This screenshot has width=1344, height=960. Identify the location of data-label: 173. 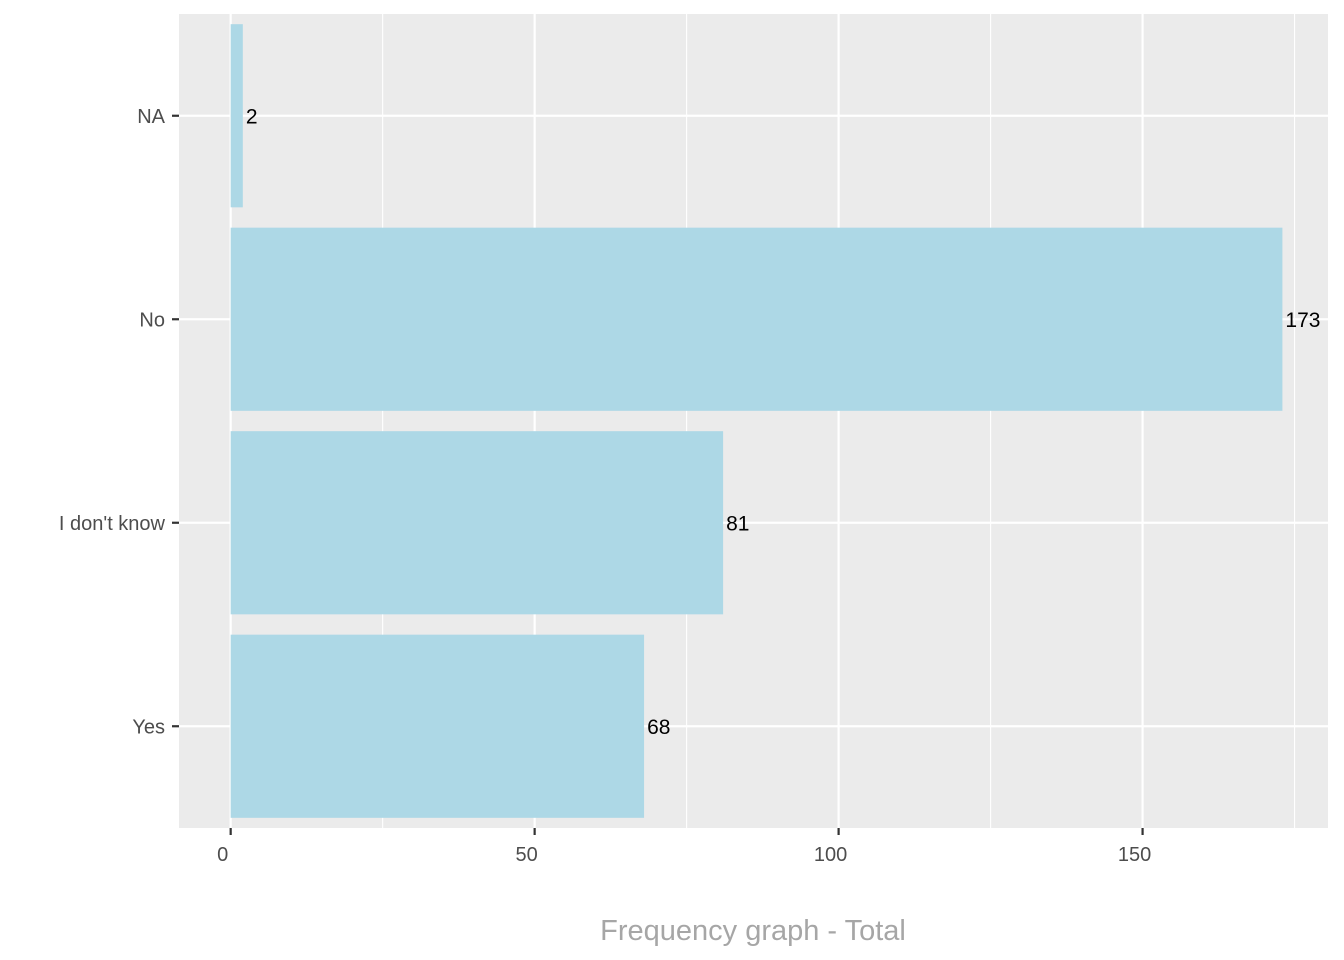
(1302, 320).